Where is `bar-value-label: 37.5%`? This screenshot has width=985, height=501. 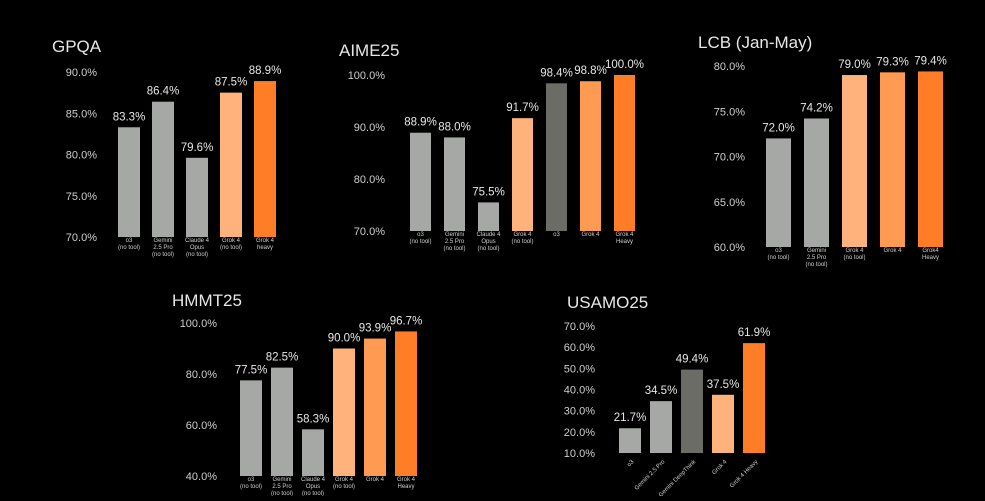
bar-value-label: 37.5% is located at coordinates (723, 385).